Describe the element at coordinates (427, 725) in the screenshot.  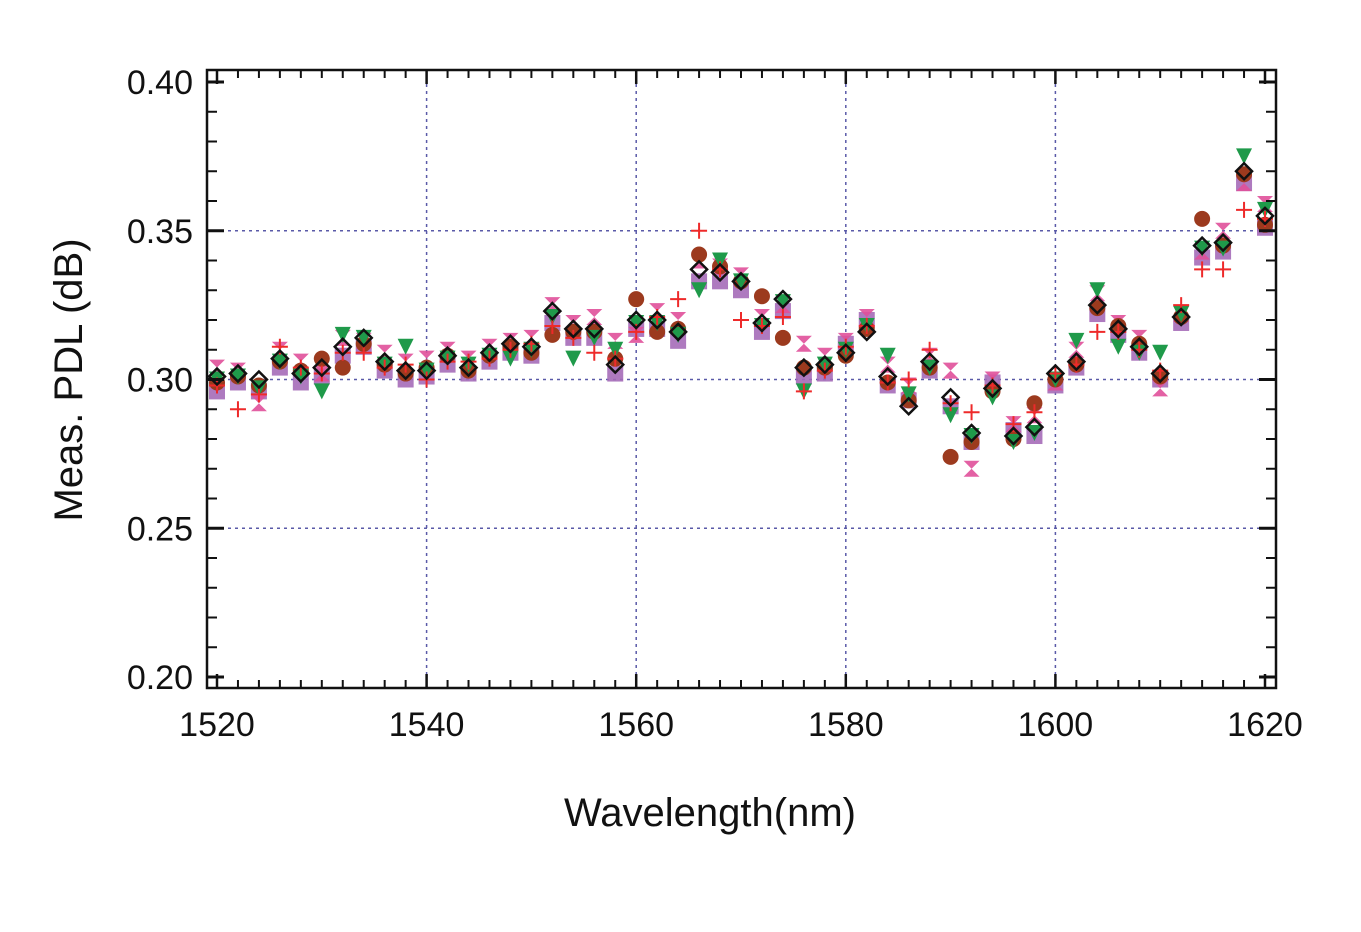
I see `x-tick-label: 1540` at that location.